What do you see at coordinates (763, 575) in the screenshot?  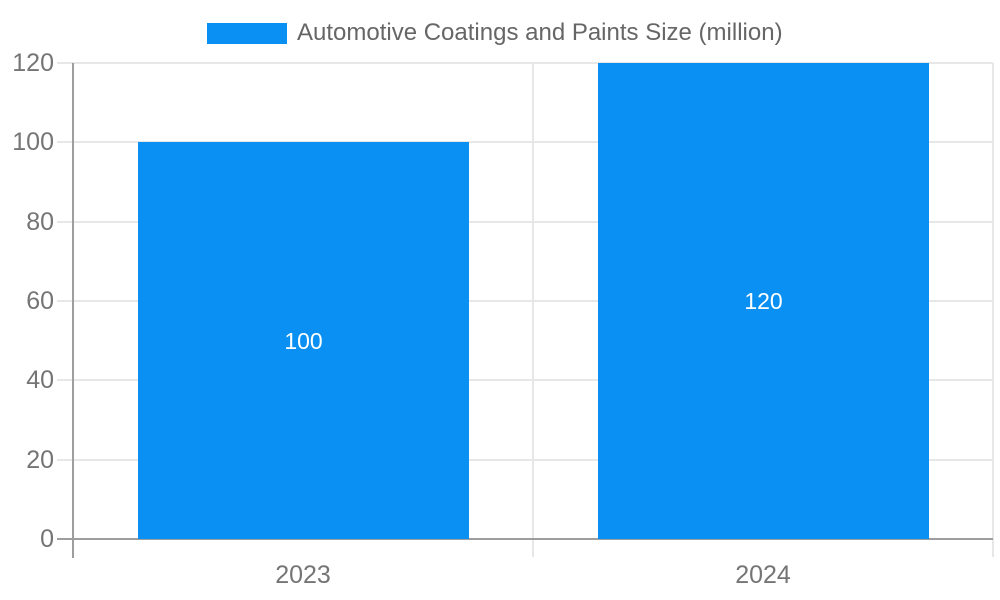 I see `x-category-label: 2024` at bounding box center [763, 575].